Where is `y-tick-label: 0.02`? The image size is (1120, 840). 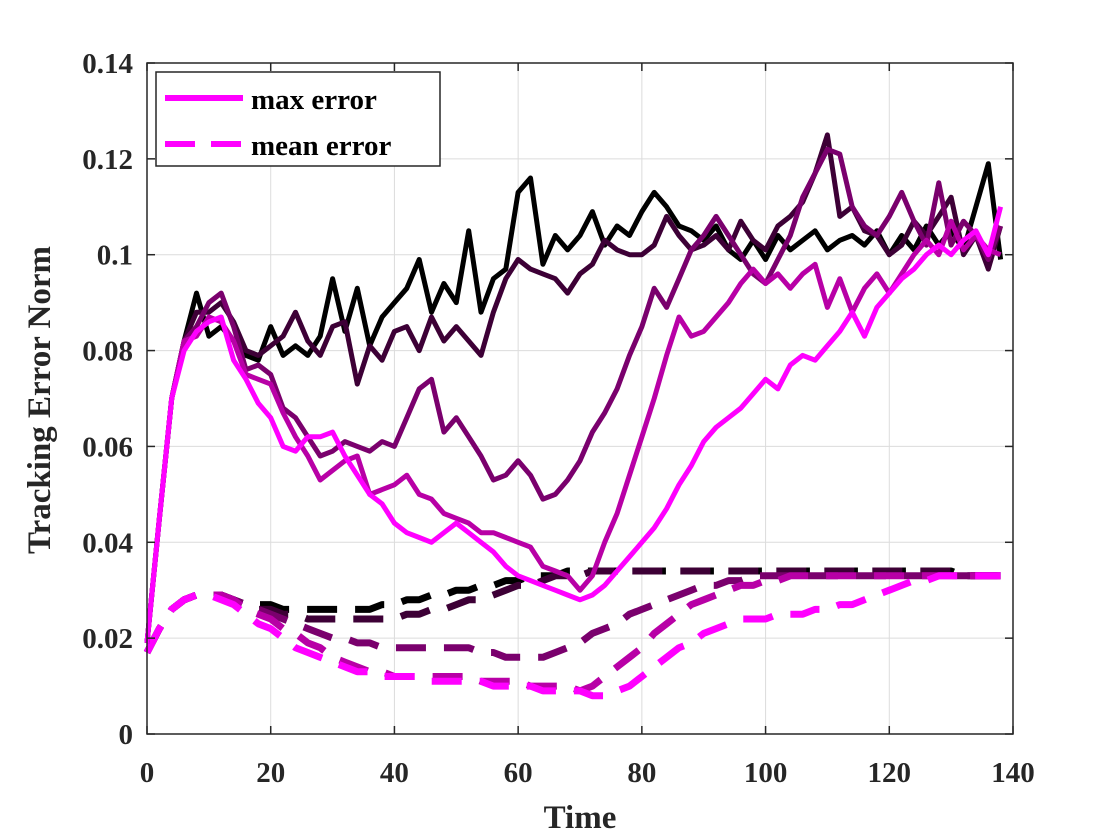 y-tick-label: 0.02 is located at coordinates (107, 639).